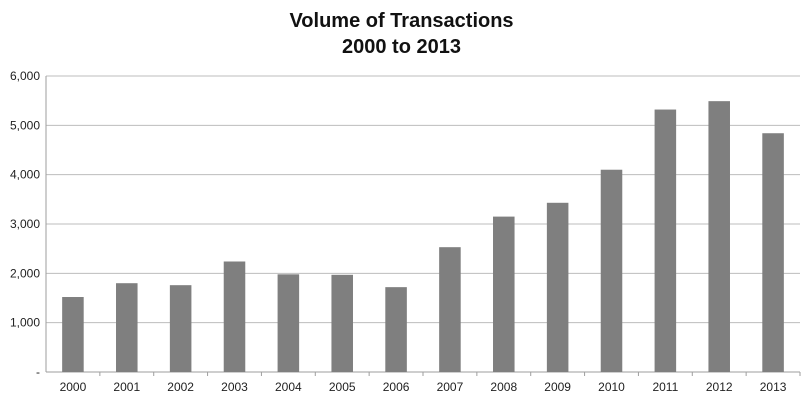 The height and width of the screenshot is (395, 803). I want to click on x-tick-label: 2010, so click(611, 387).